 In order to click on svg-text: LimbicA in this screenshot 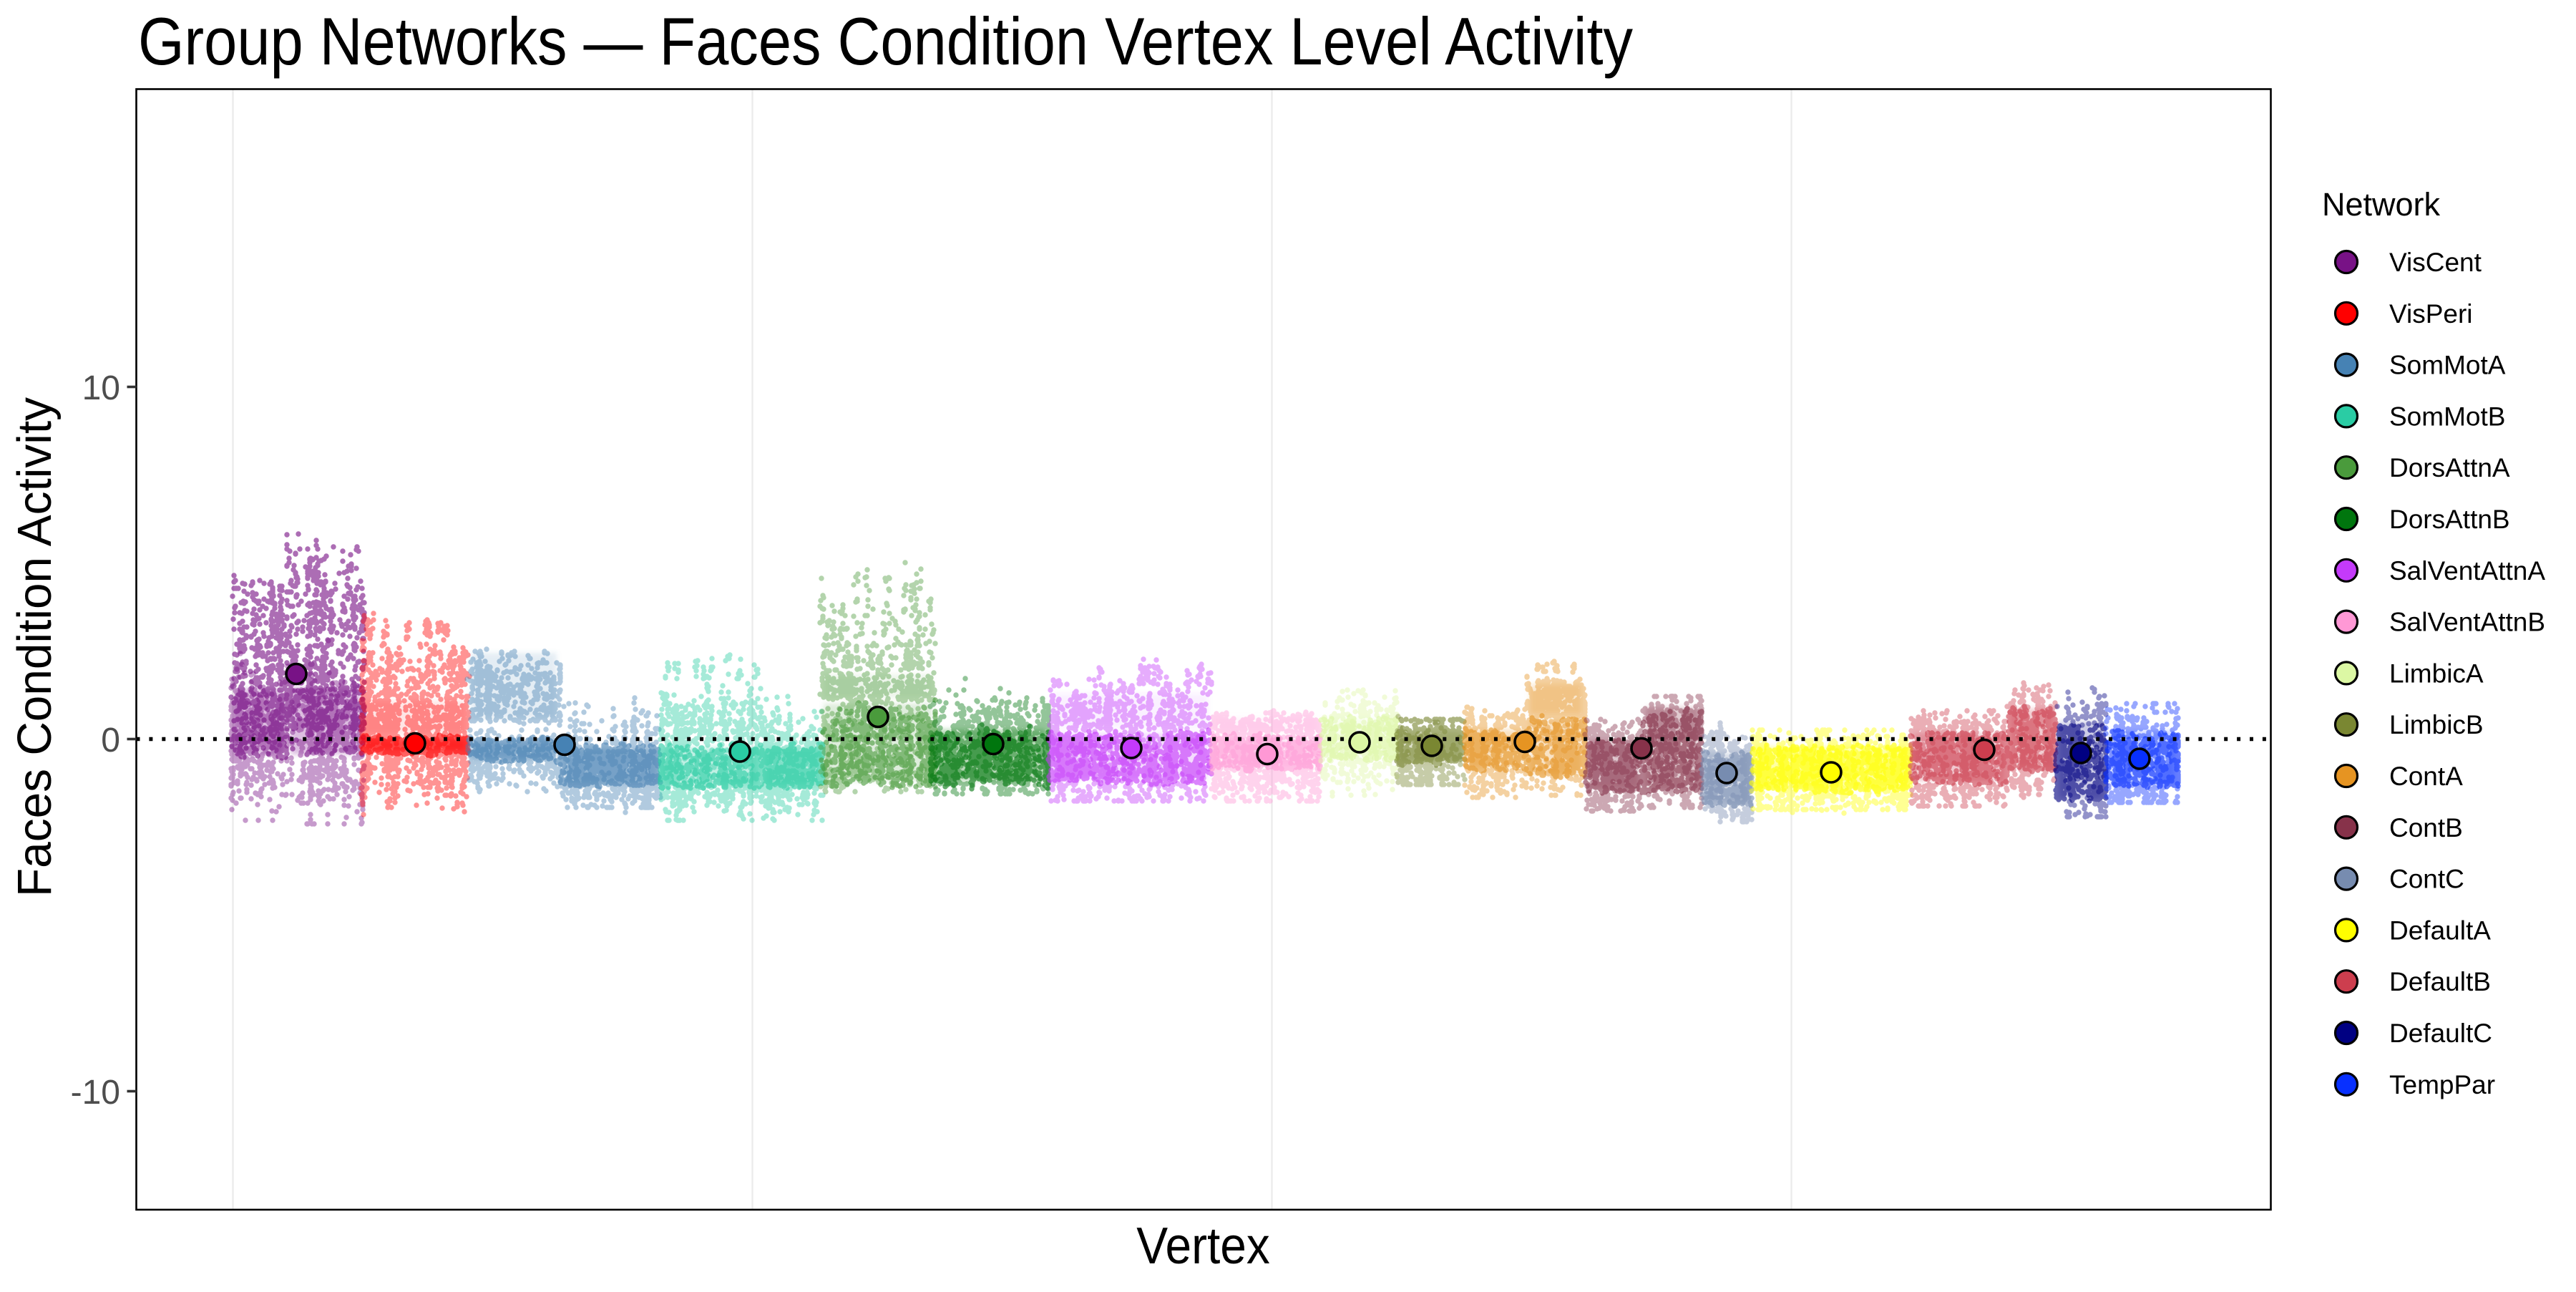, I will do `click(2436, 673)`.